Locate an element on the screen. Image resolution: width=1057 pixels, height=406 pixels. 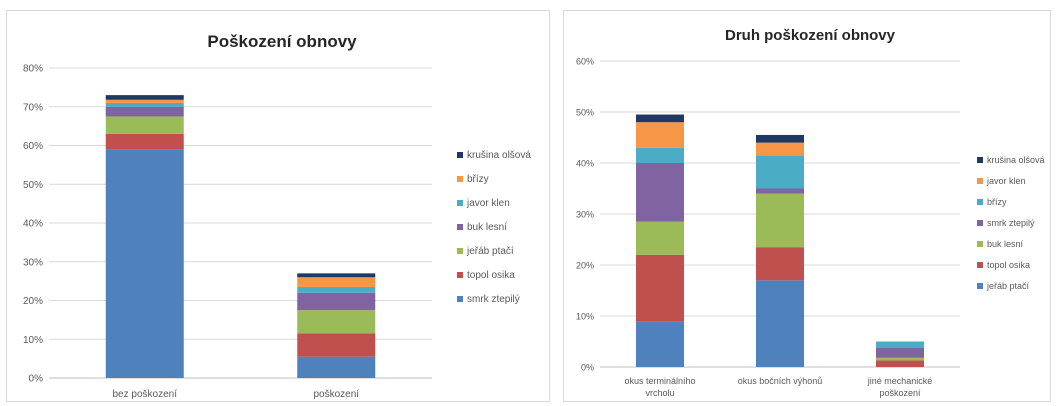
chart-title: Poškození obnovy is located at coordinates (282, 41).